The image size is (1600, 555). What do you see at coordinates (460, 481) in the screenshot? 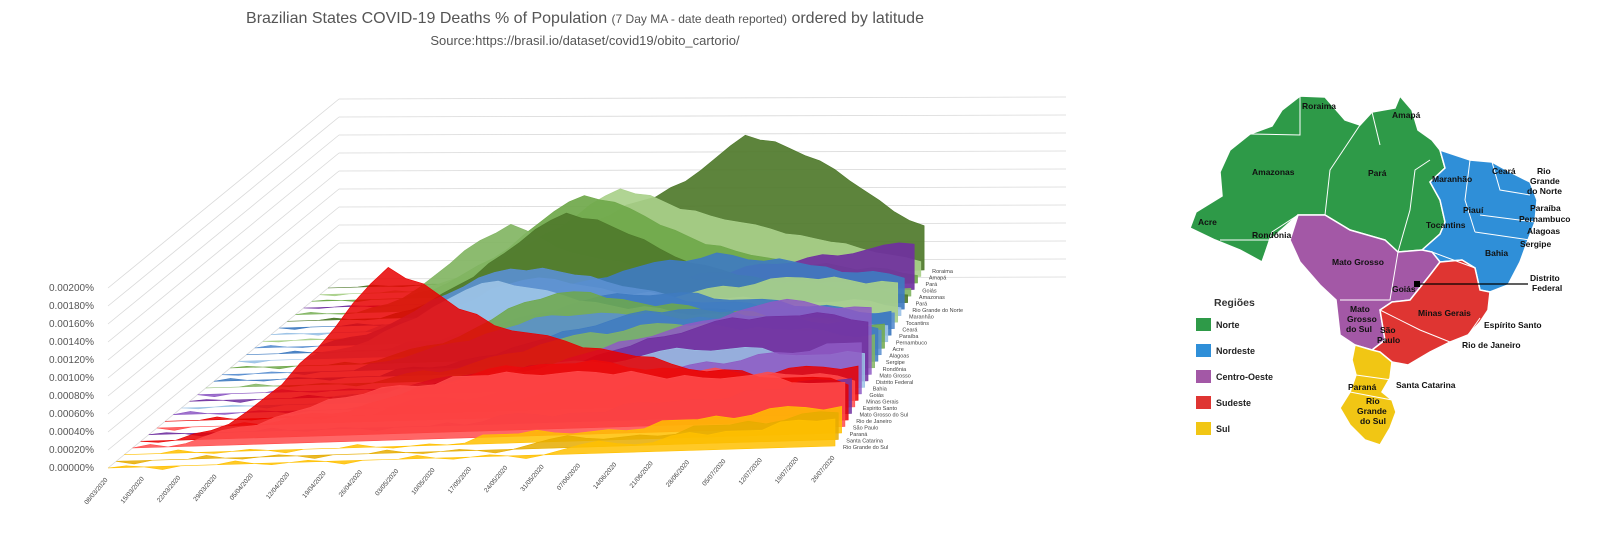
I see `x-tick-label: 17/05/2020` at bounding box center [460, 481].